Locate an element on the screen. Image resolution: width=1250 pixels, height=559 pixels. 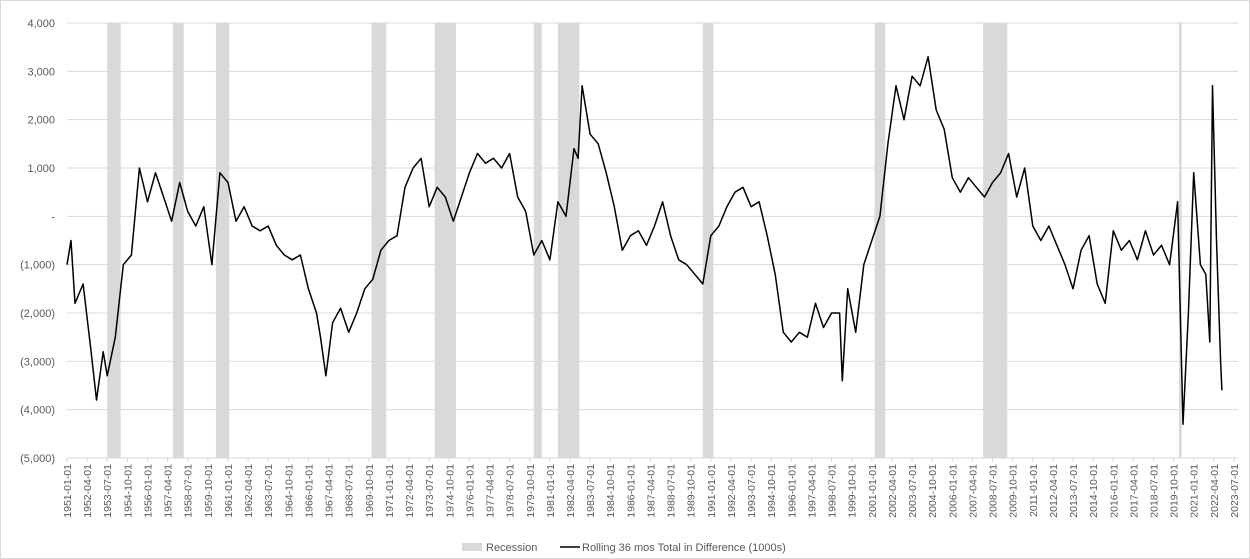
x-tick-label: 1986-01-01 is located at coordinates (631, 491).